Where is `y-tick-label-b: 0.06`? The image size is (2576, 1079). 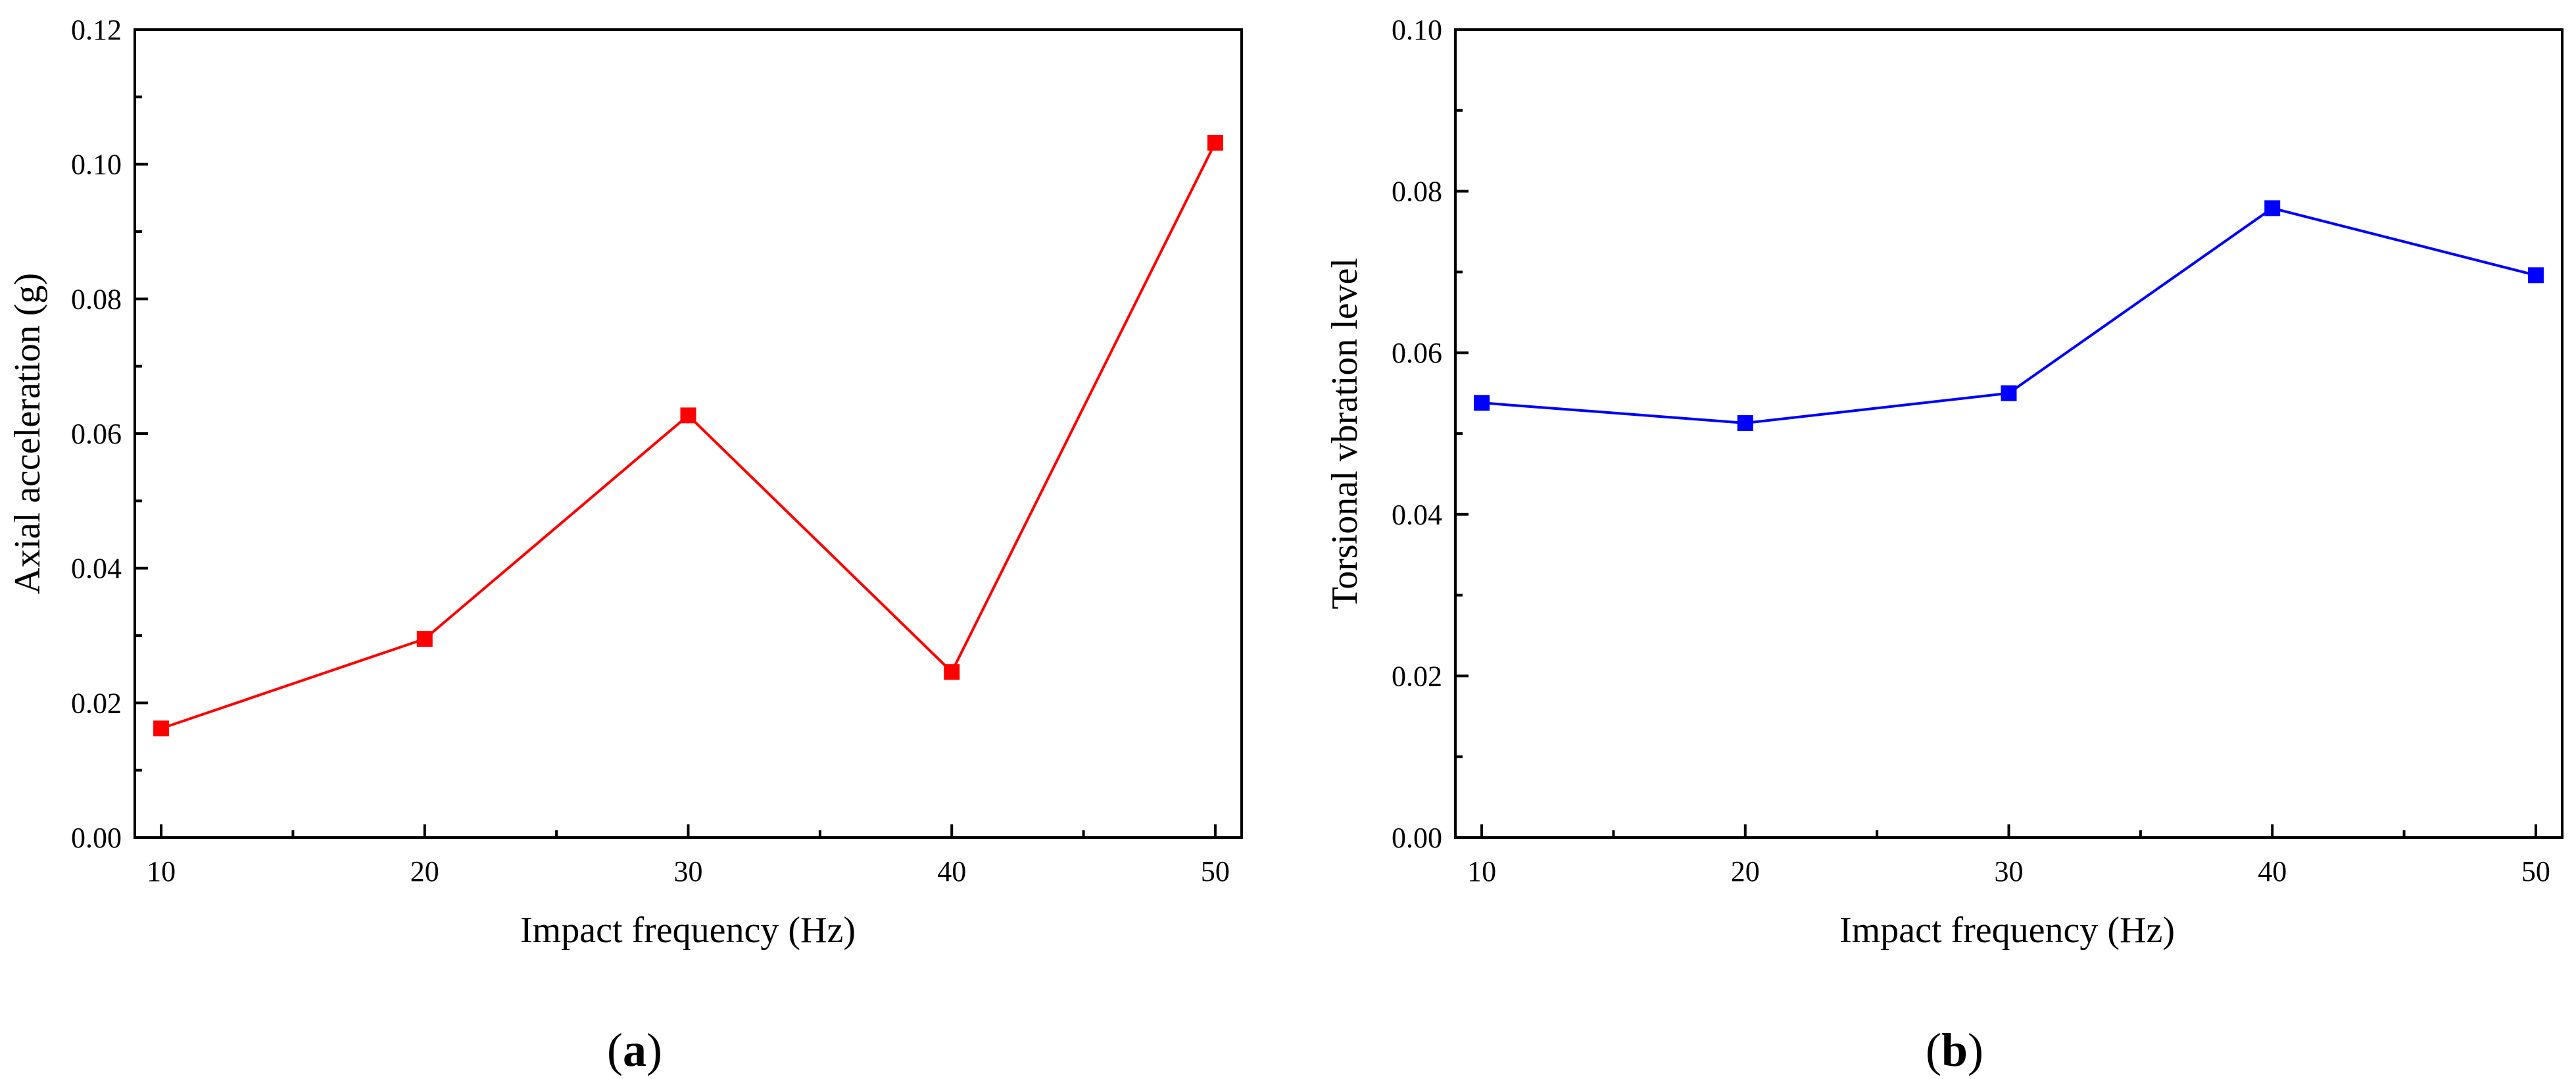
y-tick-label-b: 0.06 is located at coordinates (1417, 353).